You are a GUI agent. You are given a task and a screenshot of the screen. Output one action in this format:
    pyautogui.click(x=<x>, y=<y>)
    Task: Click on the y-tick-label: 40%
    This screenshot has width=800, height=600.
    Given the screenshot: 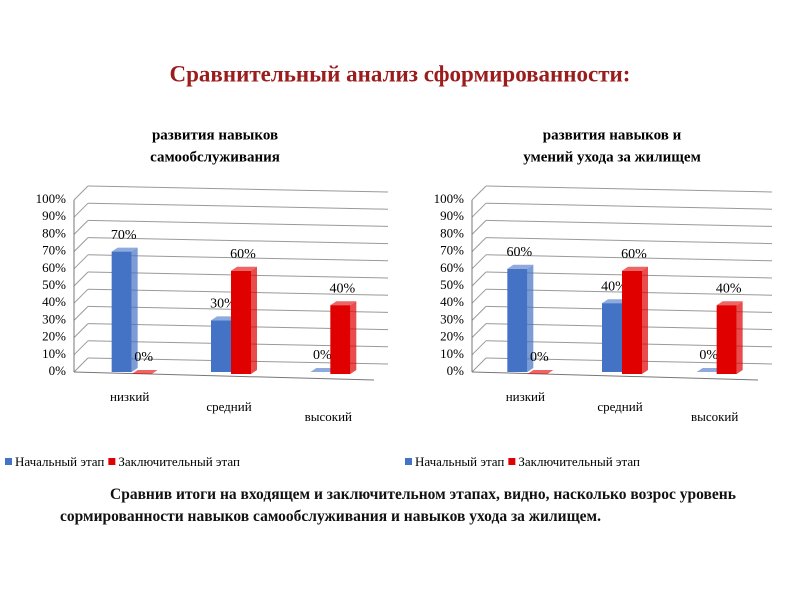 What is the action you would take?
    pyautogui.click(x=54, y=301)
    